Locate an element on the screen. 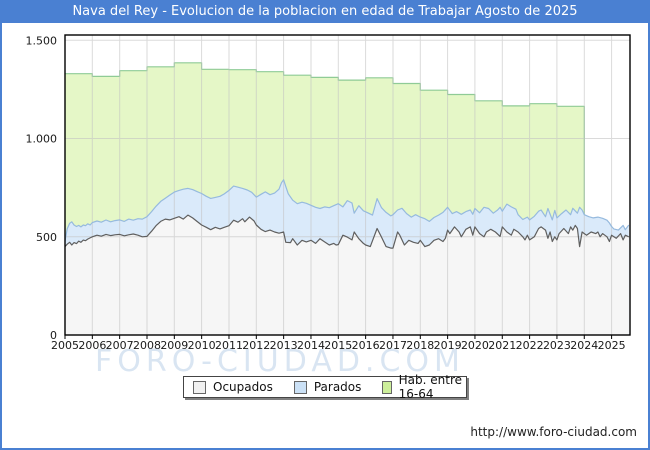 This screenshot has height=450, width=650. svg-text: 2012 is located at coordinates (256, 345).